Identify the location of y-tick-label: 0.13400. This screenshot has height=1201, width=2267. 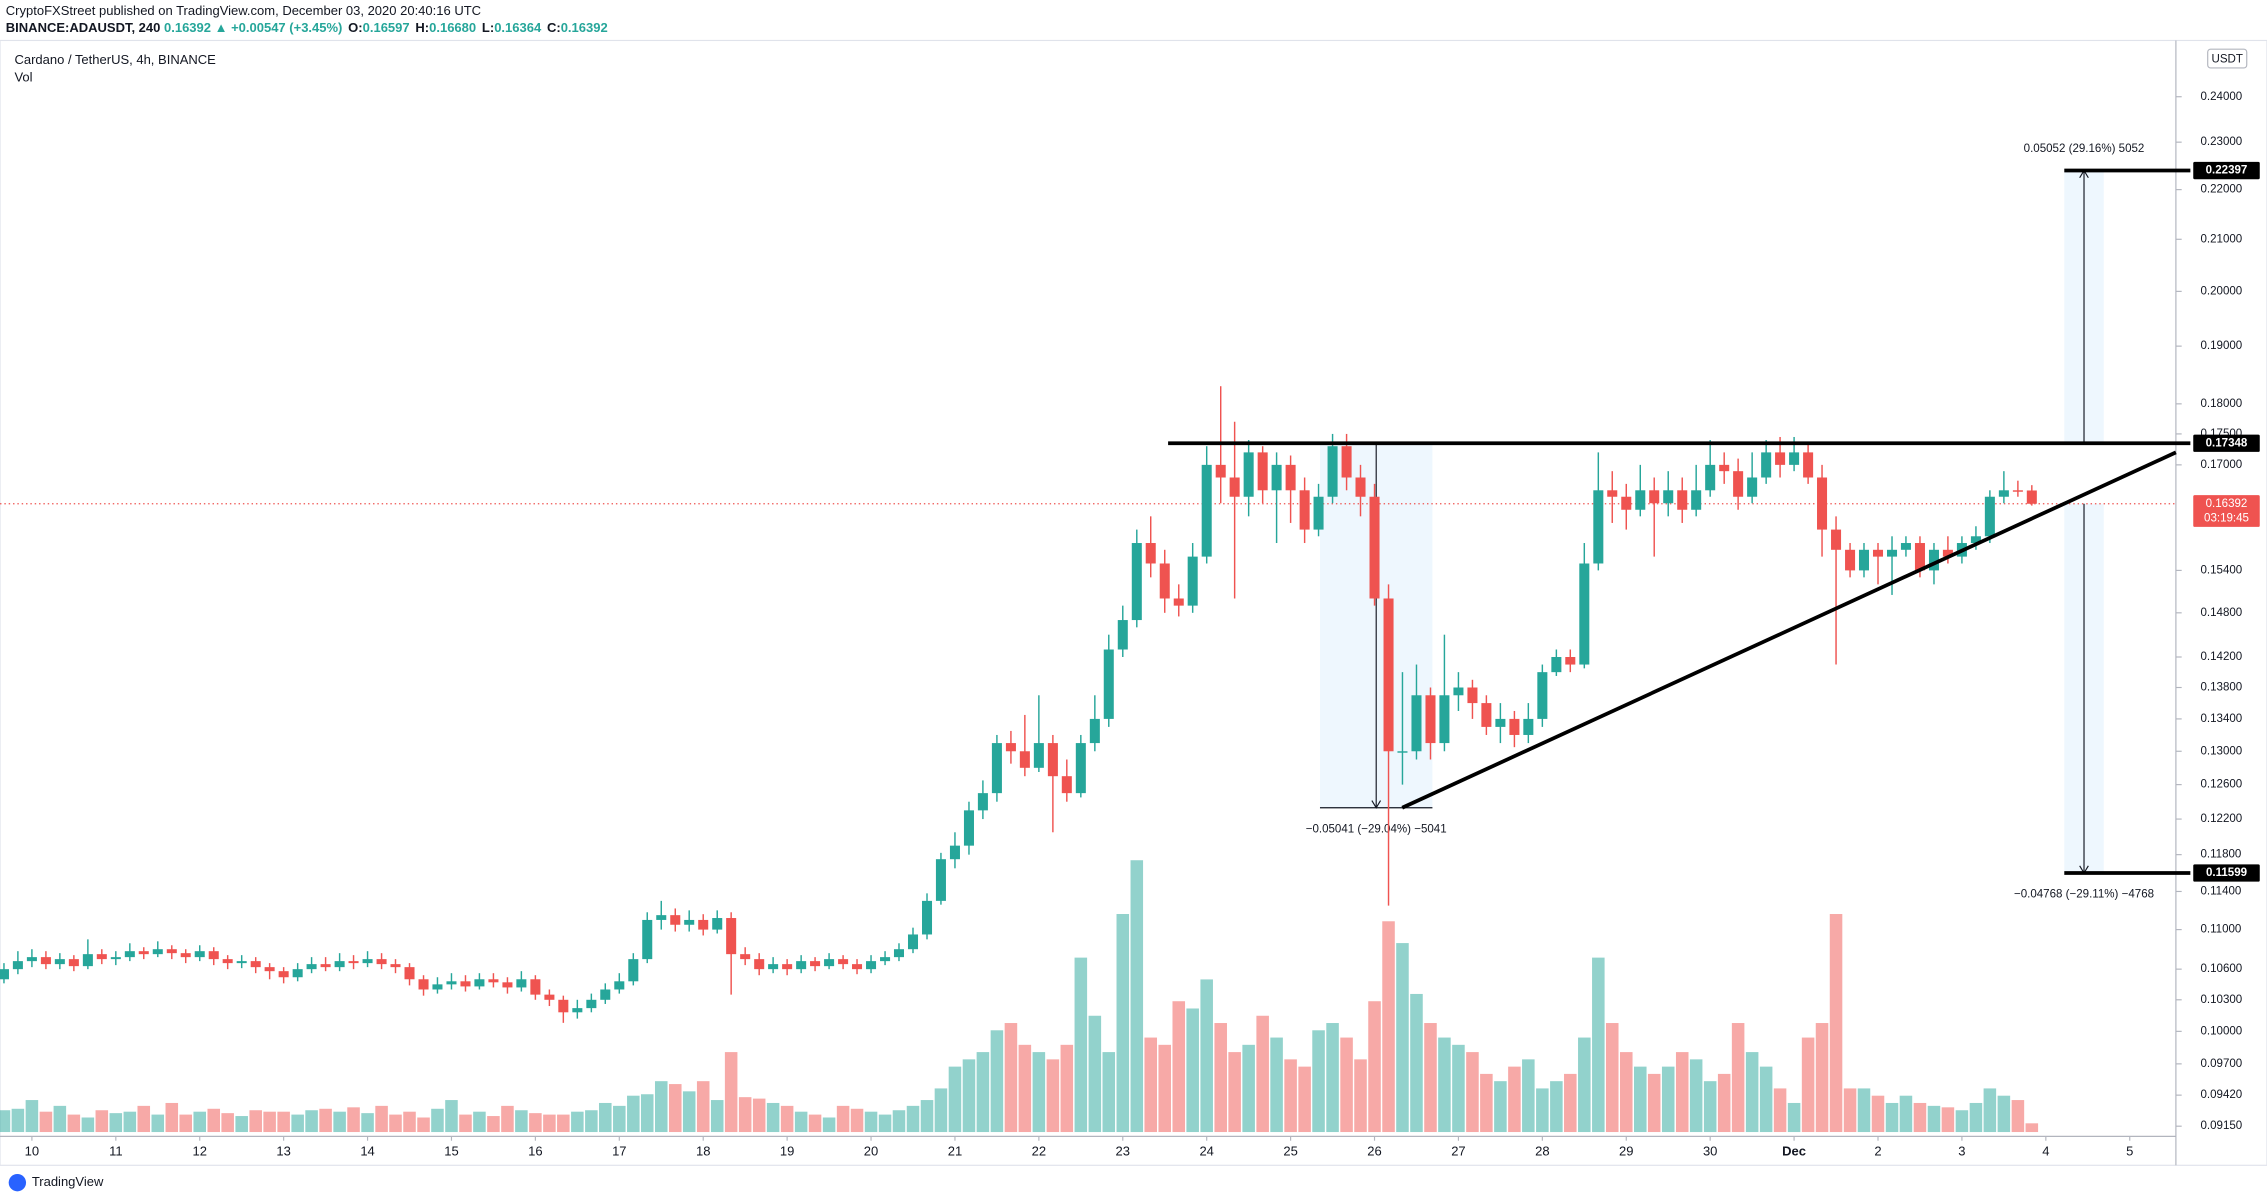
(2221, 719).